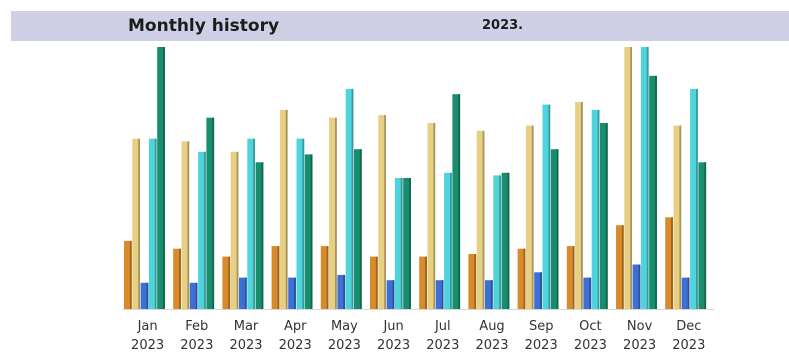 This screenshot has width=789, height=354. I want to click on x-tick-label-feb: Feb, so click(196, 326).